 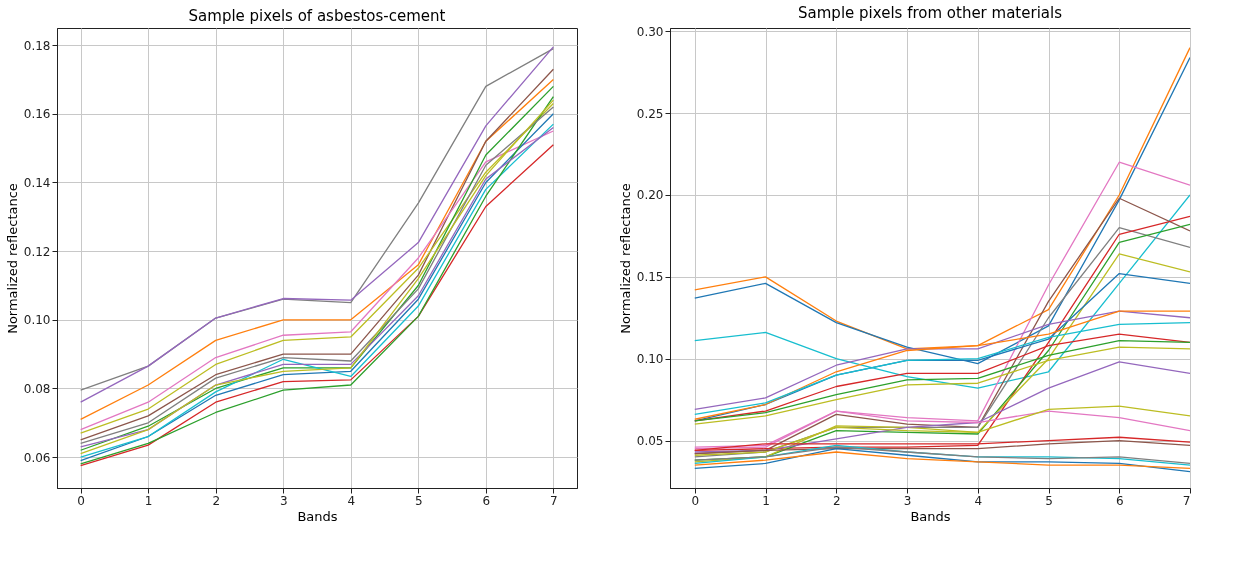 I want to click on y-tick-label: 0.16, so click(x=37, y=114).